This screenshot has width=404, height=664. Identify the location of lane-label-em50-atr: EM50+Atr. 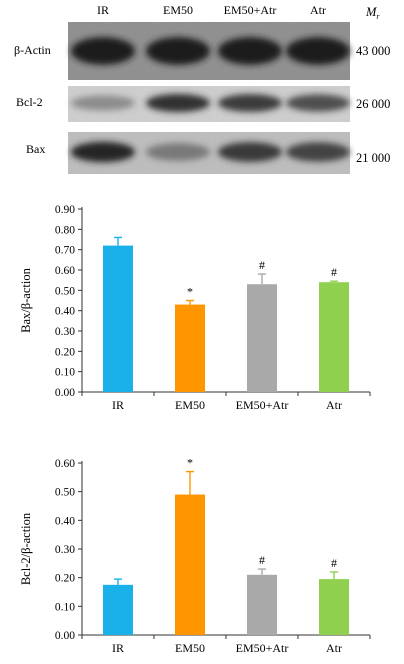
(250, 10).